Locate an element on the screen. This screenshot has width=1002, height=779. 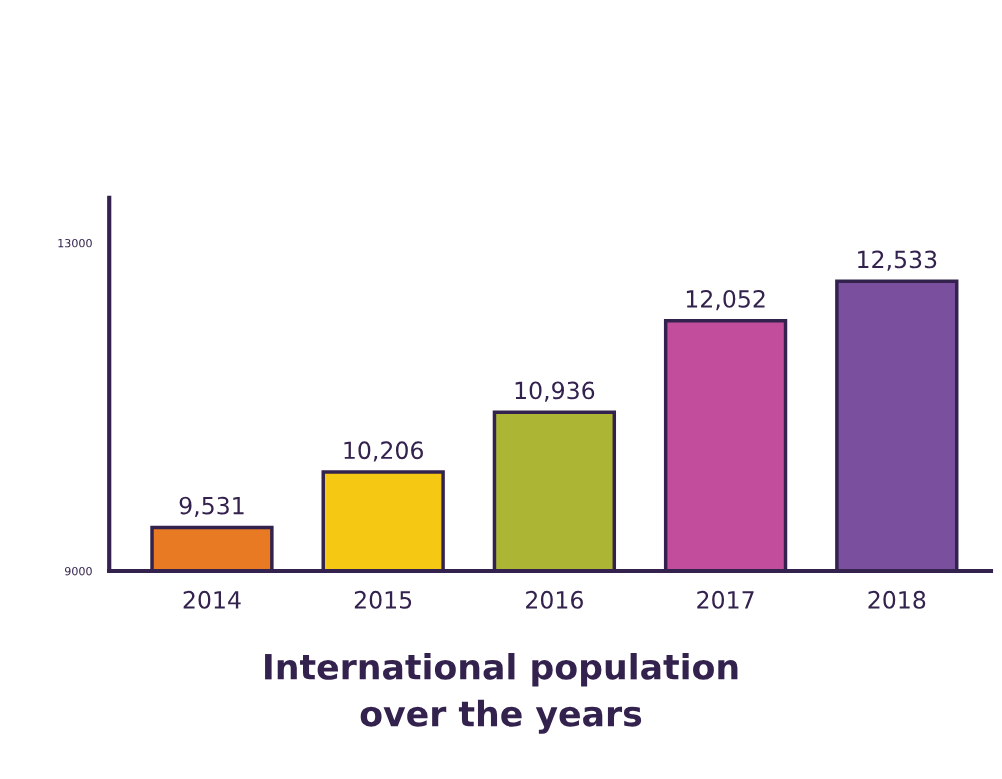
data-label: 10,206 is located at coordinates (383, 451).